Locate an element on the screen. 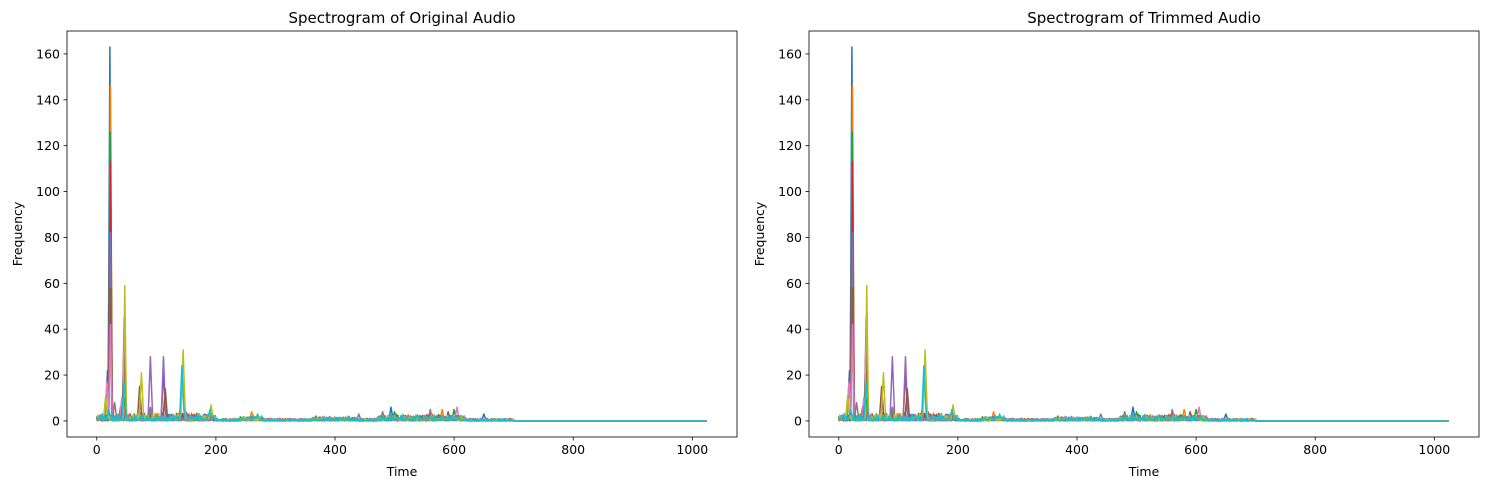 The image size is (1490, 494). chart-title: Spectrogram of Trimmed Audio is located at coordinates (1144, 18).